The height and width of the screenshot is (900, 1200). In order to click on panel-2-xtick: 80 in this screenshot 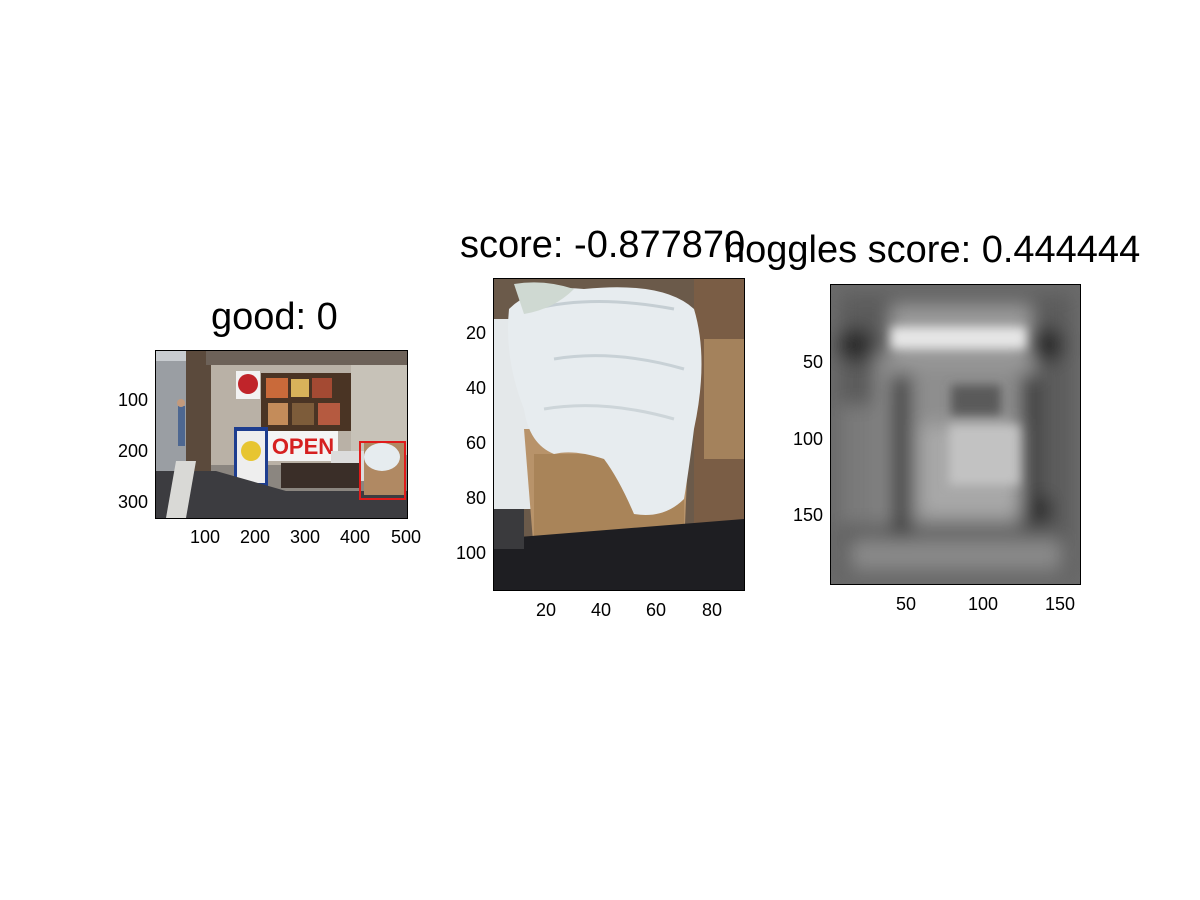, I will do `click(712, 610)`.